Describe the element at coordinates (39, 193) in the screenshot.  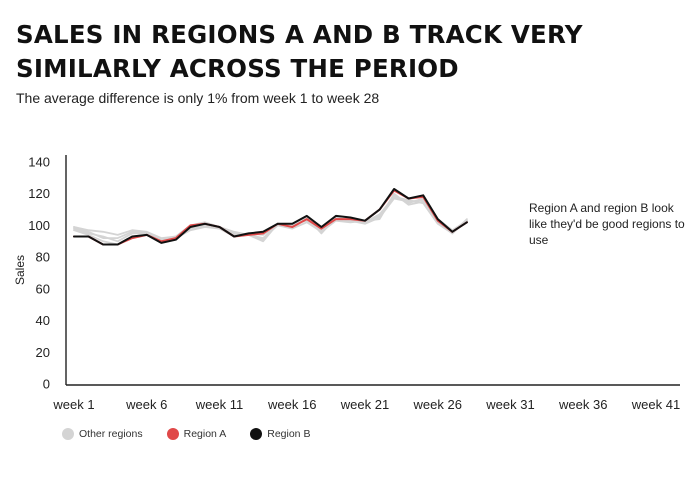
I see `y-tick-label: 120` at that location.